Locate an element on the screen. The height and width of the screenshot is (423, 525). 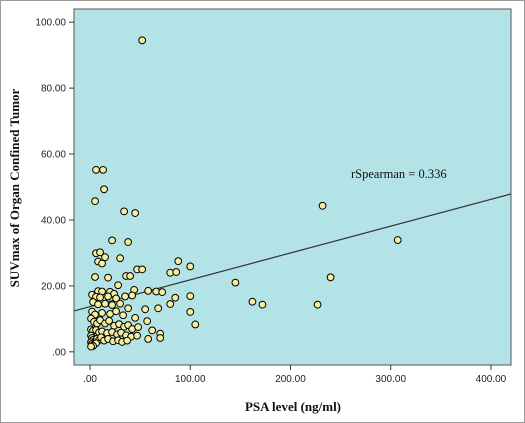
y-tick-label: 80.00 is located at coordinates (53, 89).